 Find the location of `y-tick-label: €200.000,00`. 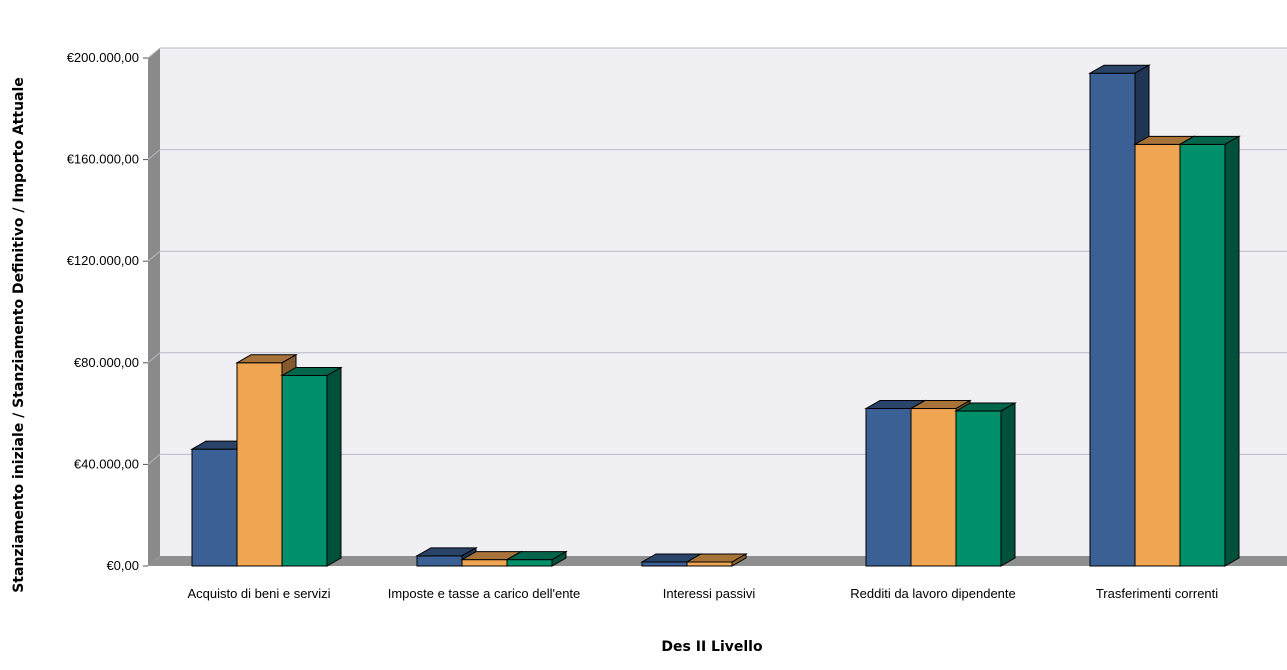

y-tick-label: €200.000,00 is located at coordinates (103, 57).